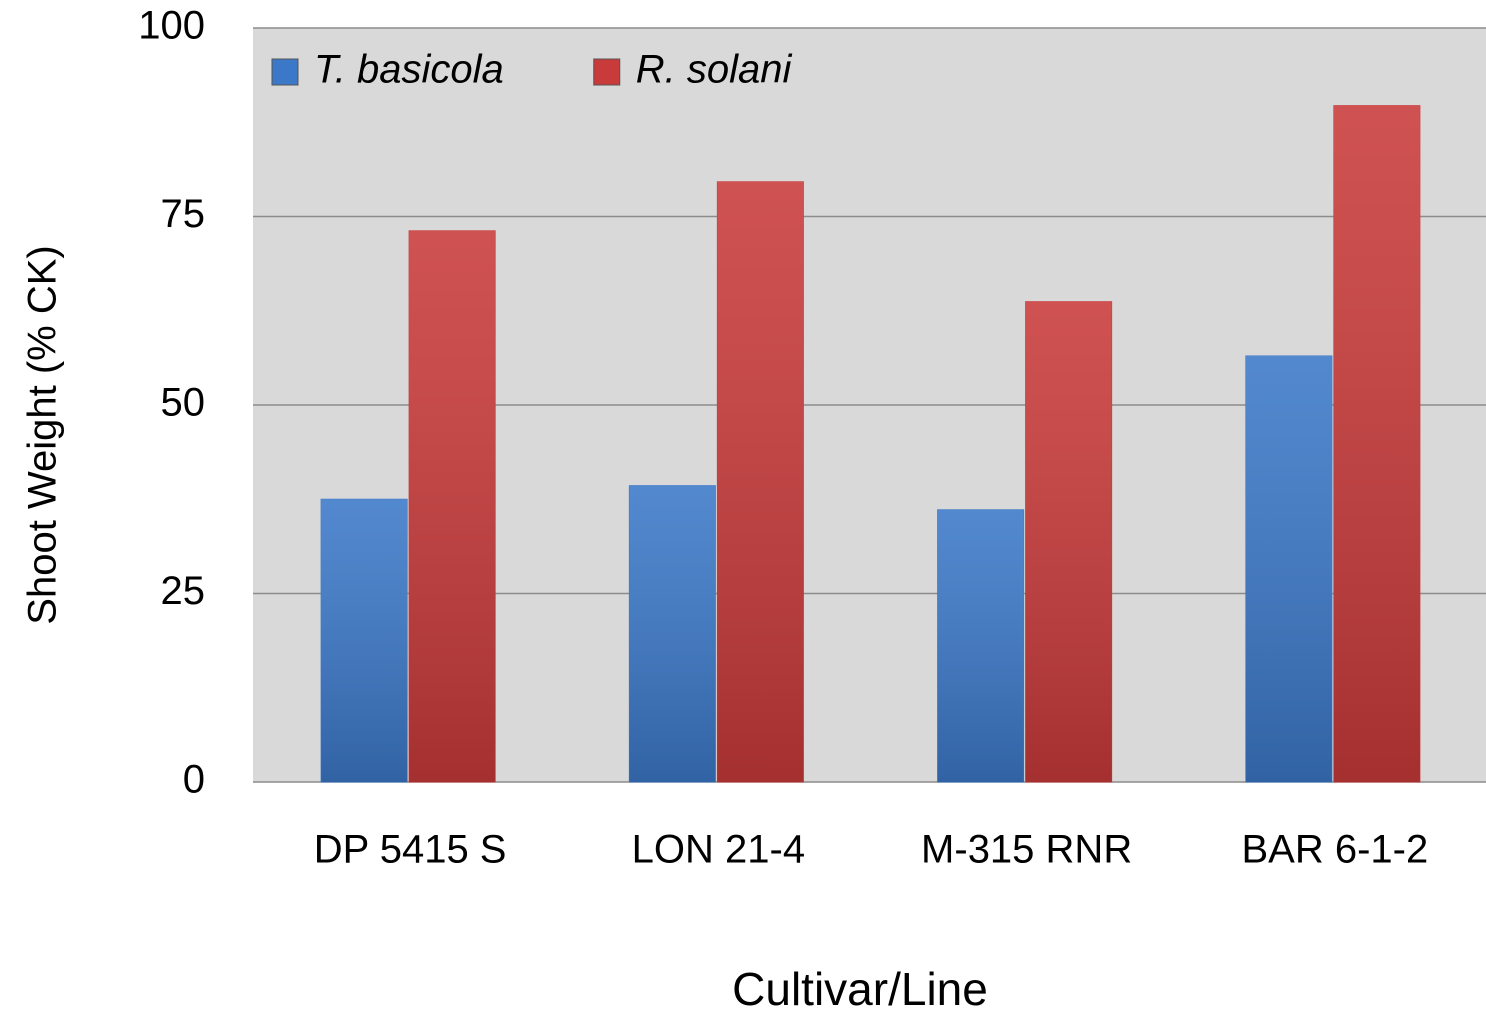 This screenshot has height=1021, width=1486. I want to click on x-axis-title: Cultivar/Line, so click(860, 989).